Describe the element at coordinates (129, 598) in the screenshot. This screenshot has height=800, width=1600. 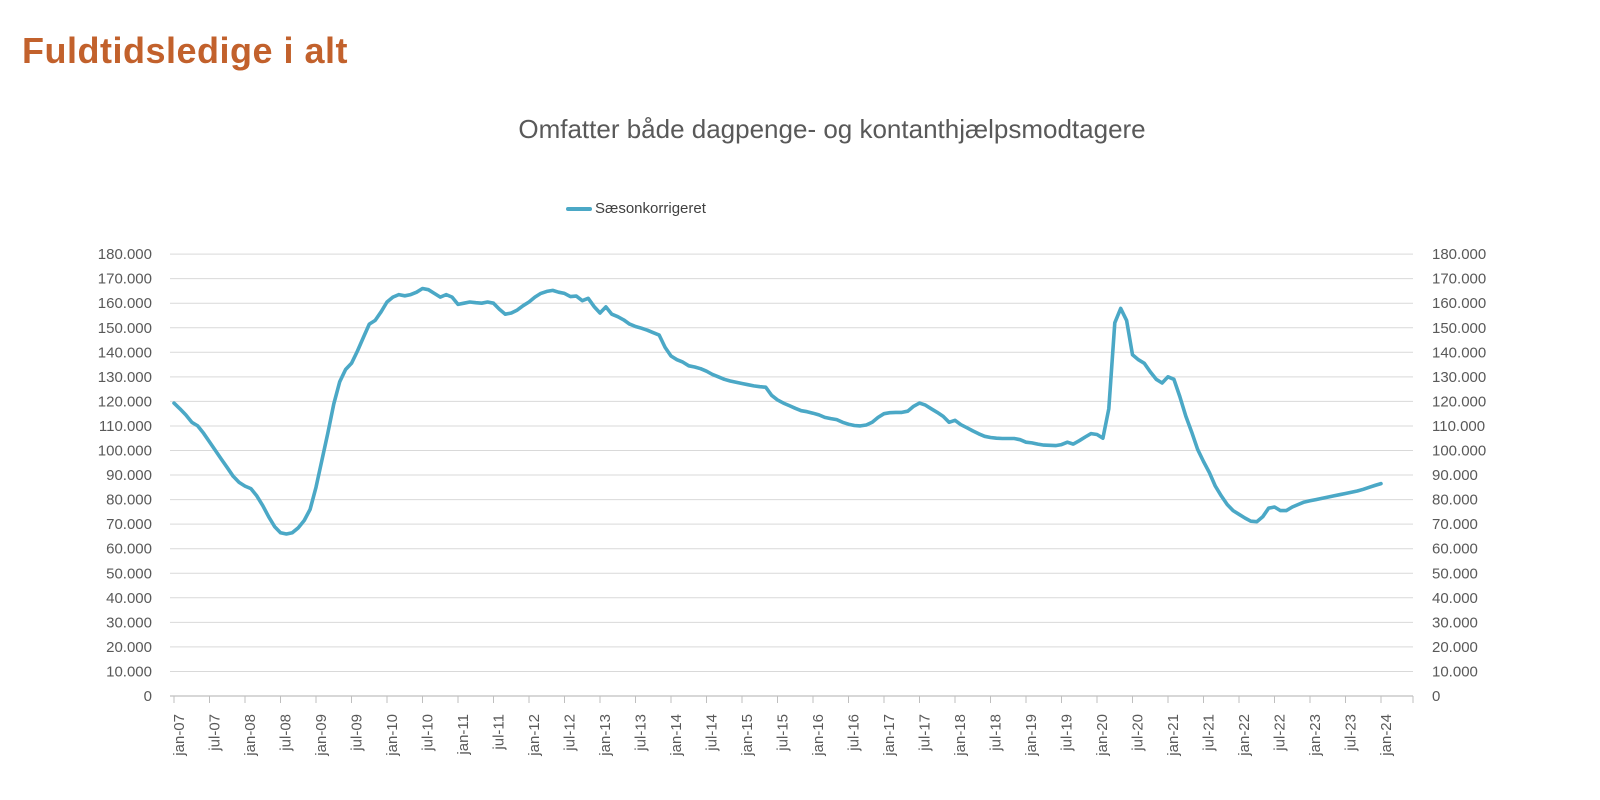
I see `y-axis-label-left: 40.000` at that location.